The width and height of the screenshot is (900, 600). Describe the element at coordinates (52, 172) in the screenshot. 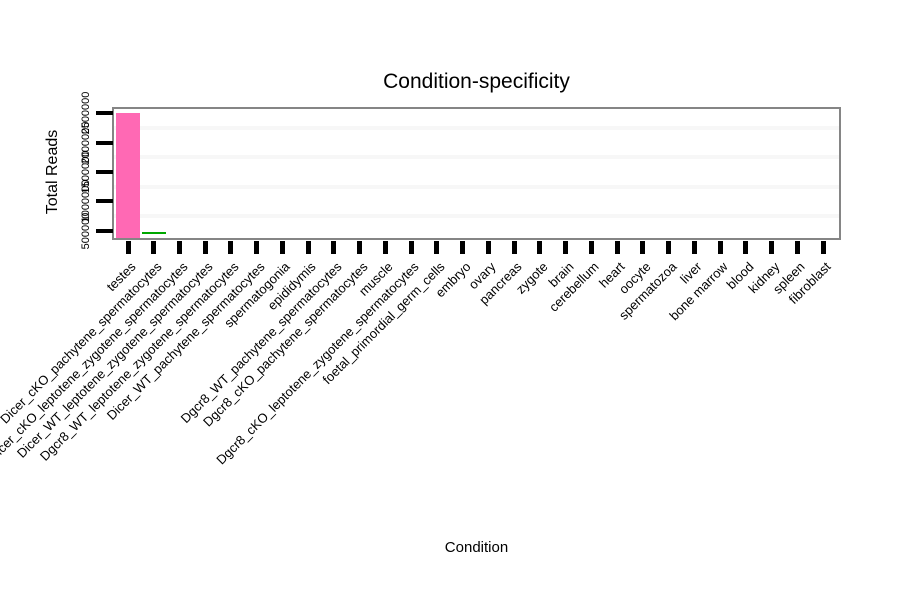

I see `y-axis-title: Total Reads` at that location.